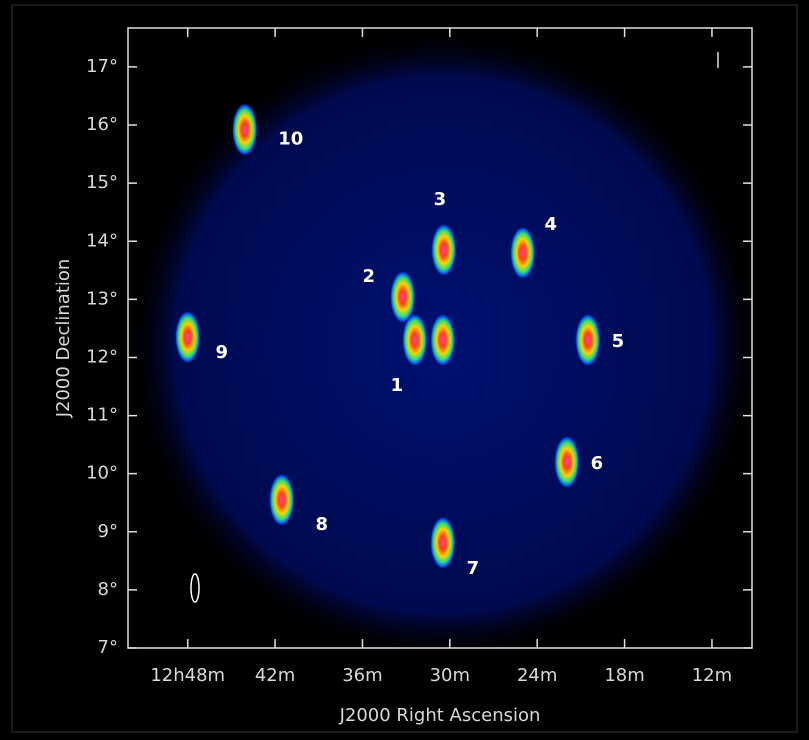 The height and width of the screenshot is (740, 809). I want to click on x-tick-label: 12m, so click(712, 675).